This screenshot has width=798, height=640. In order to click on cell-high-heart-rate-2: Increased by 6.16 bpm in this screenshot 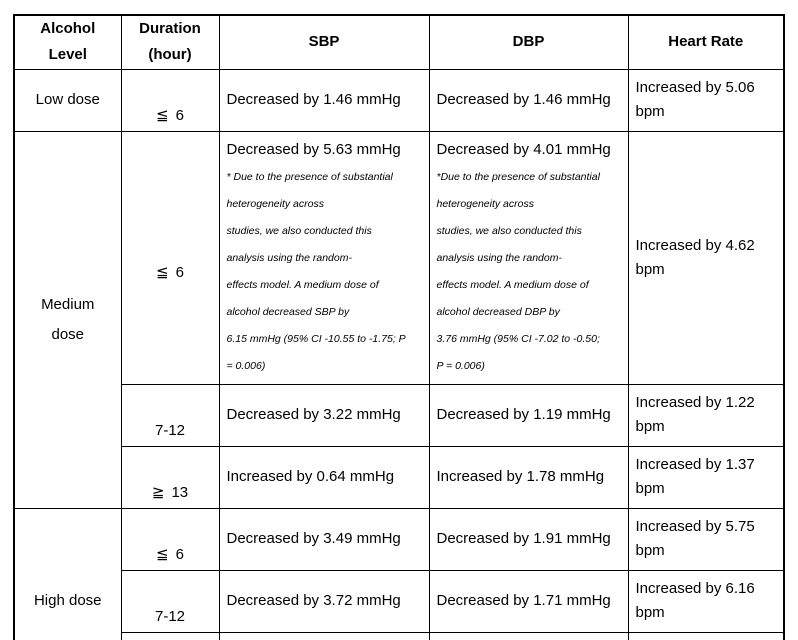, I will do `click(706, 601)`.